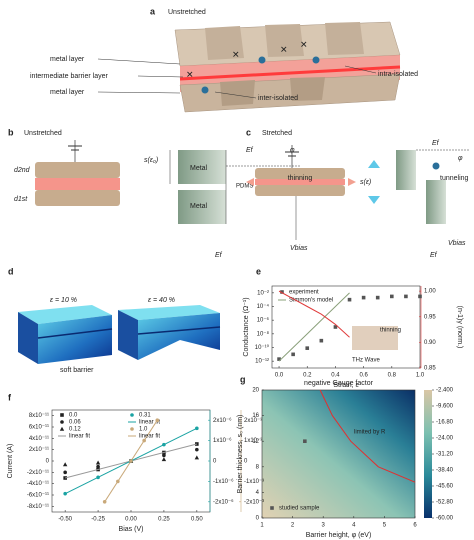 The width and height of the screenshot is (474, 540). What do you see at coordinates (244, 187) in the screenshot?
I see `pdms-label: PDMS` at bounding box center [244, 187].